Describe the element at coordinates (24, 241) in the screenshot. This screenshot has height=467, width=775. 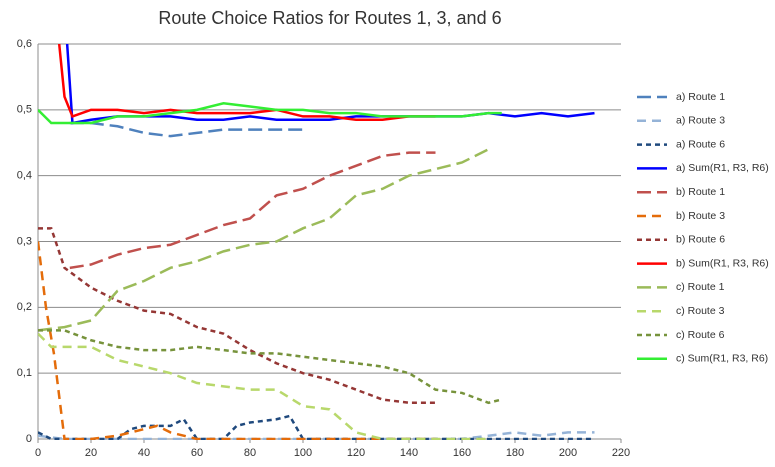
I see `y-tick-label: 0,3` at that location.